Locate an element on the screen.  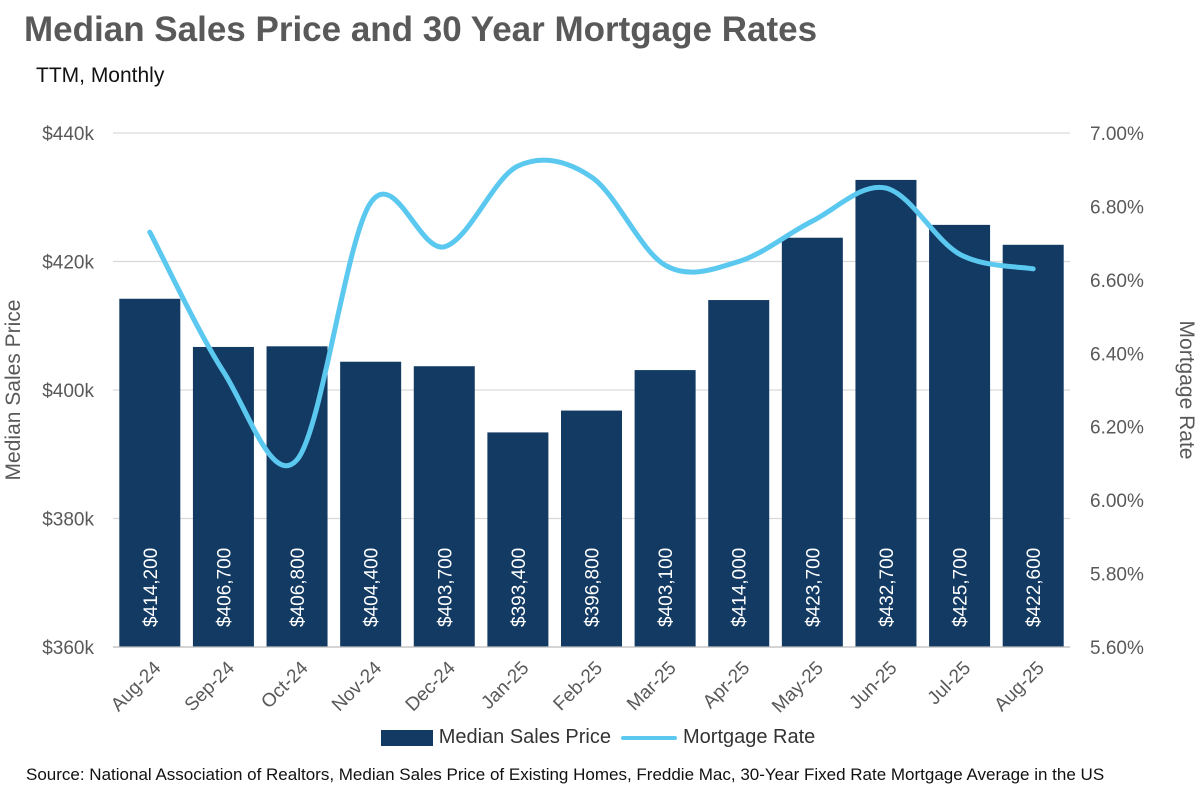
legend-item-mortgage-rate: Mortgage Rate is located at coordinates (718, 737).